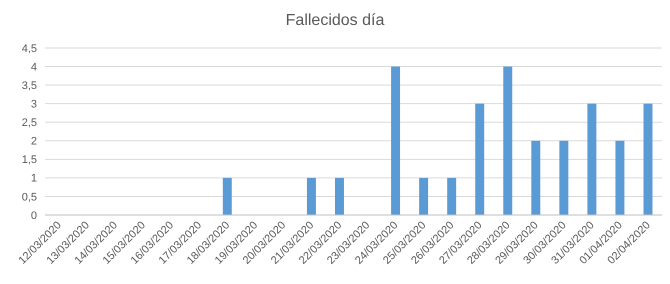  Describe the element at coordinates (29, 123) in the screenshot. I see `y-tick-label: 2,5` at that location.